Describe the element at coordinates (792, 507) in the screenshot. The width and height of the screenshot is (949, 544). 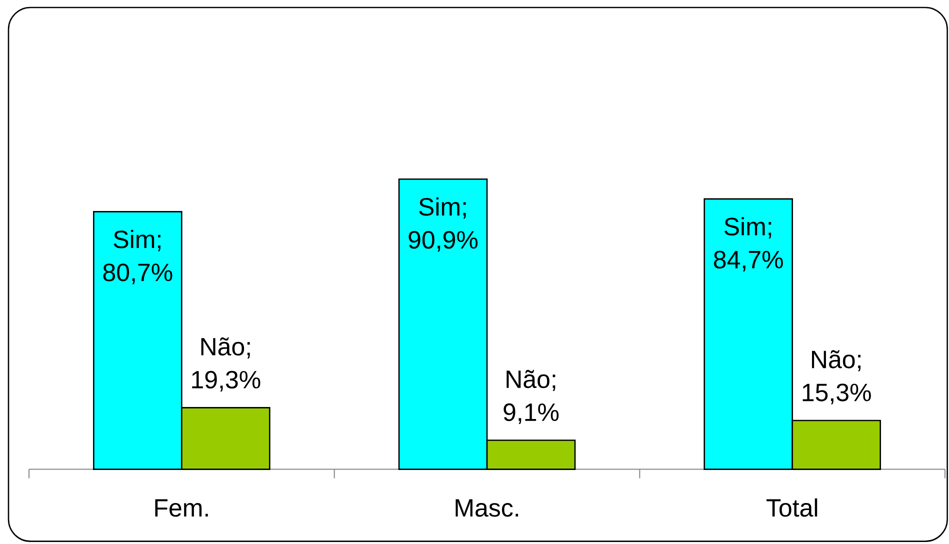
I see `x-tick-label: Total` at that location.